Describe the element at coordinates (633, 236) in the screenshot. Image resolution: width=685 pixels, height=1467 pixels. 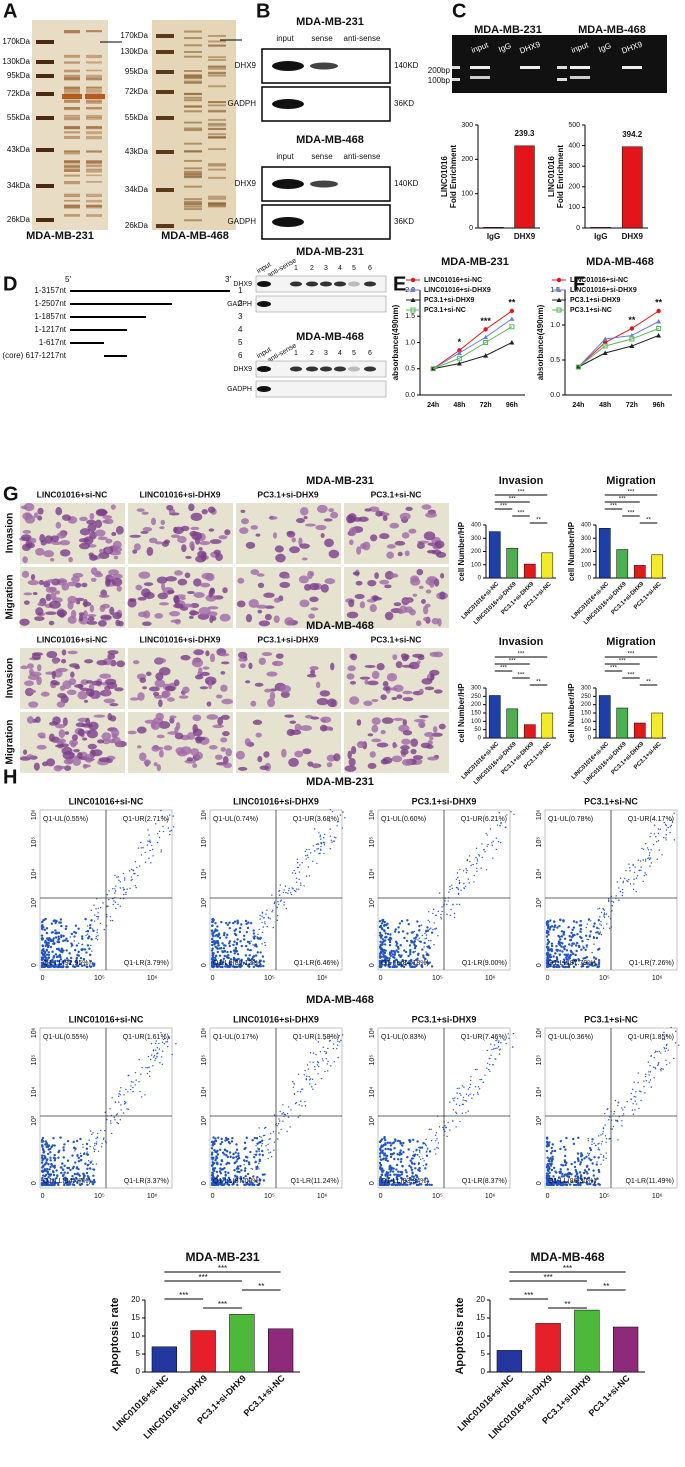
I see `x-tick-label: DHX9` at that location.